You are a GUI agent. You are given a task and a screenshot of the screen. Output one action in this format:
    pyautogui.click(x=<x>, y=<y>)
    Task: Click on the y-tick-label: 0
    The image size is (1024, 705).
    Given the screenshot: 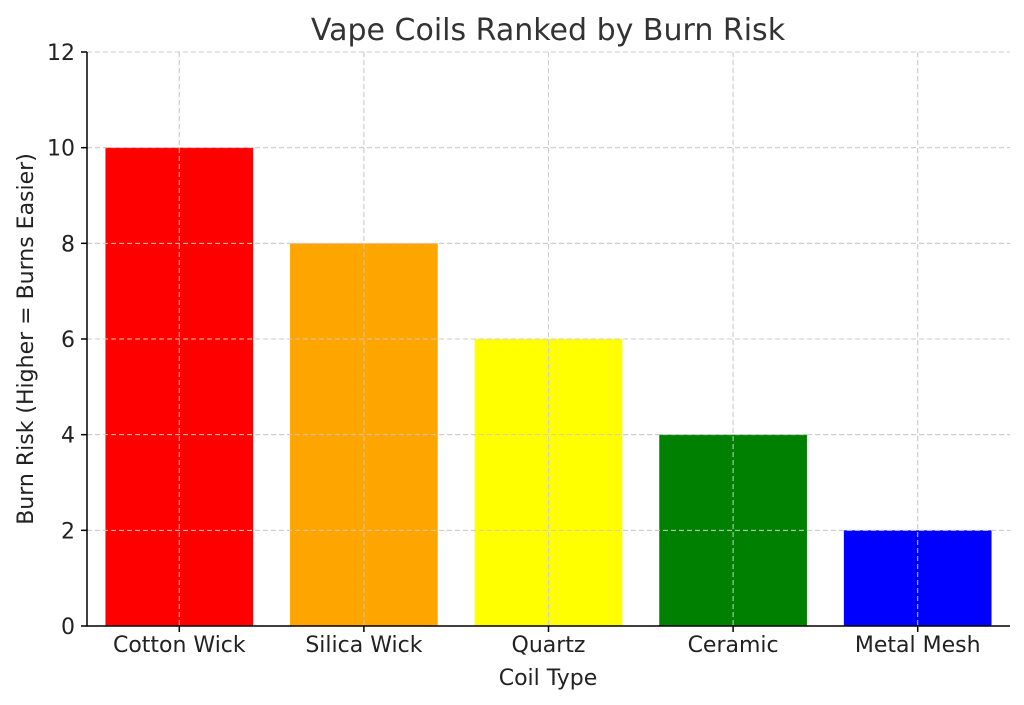 What is the action you would take?
    pyautogui.click(x=68, y=627)
    